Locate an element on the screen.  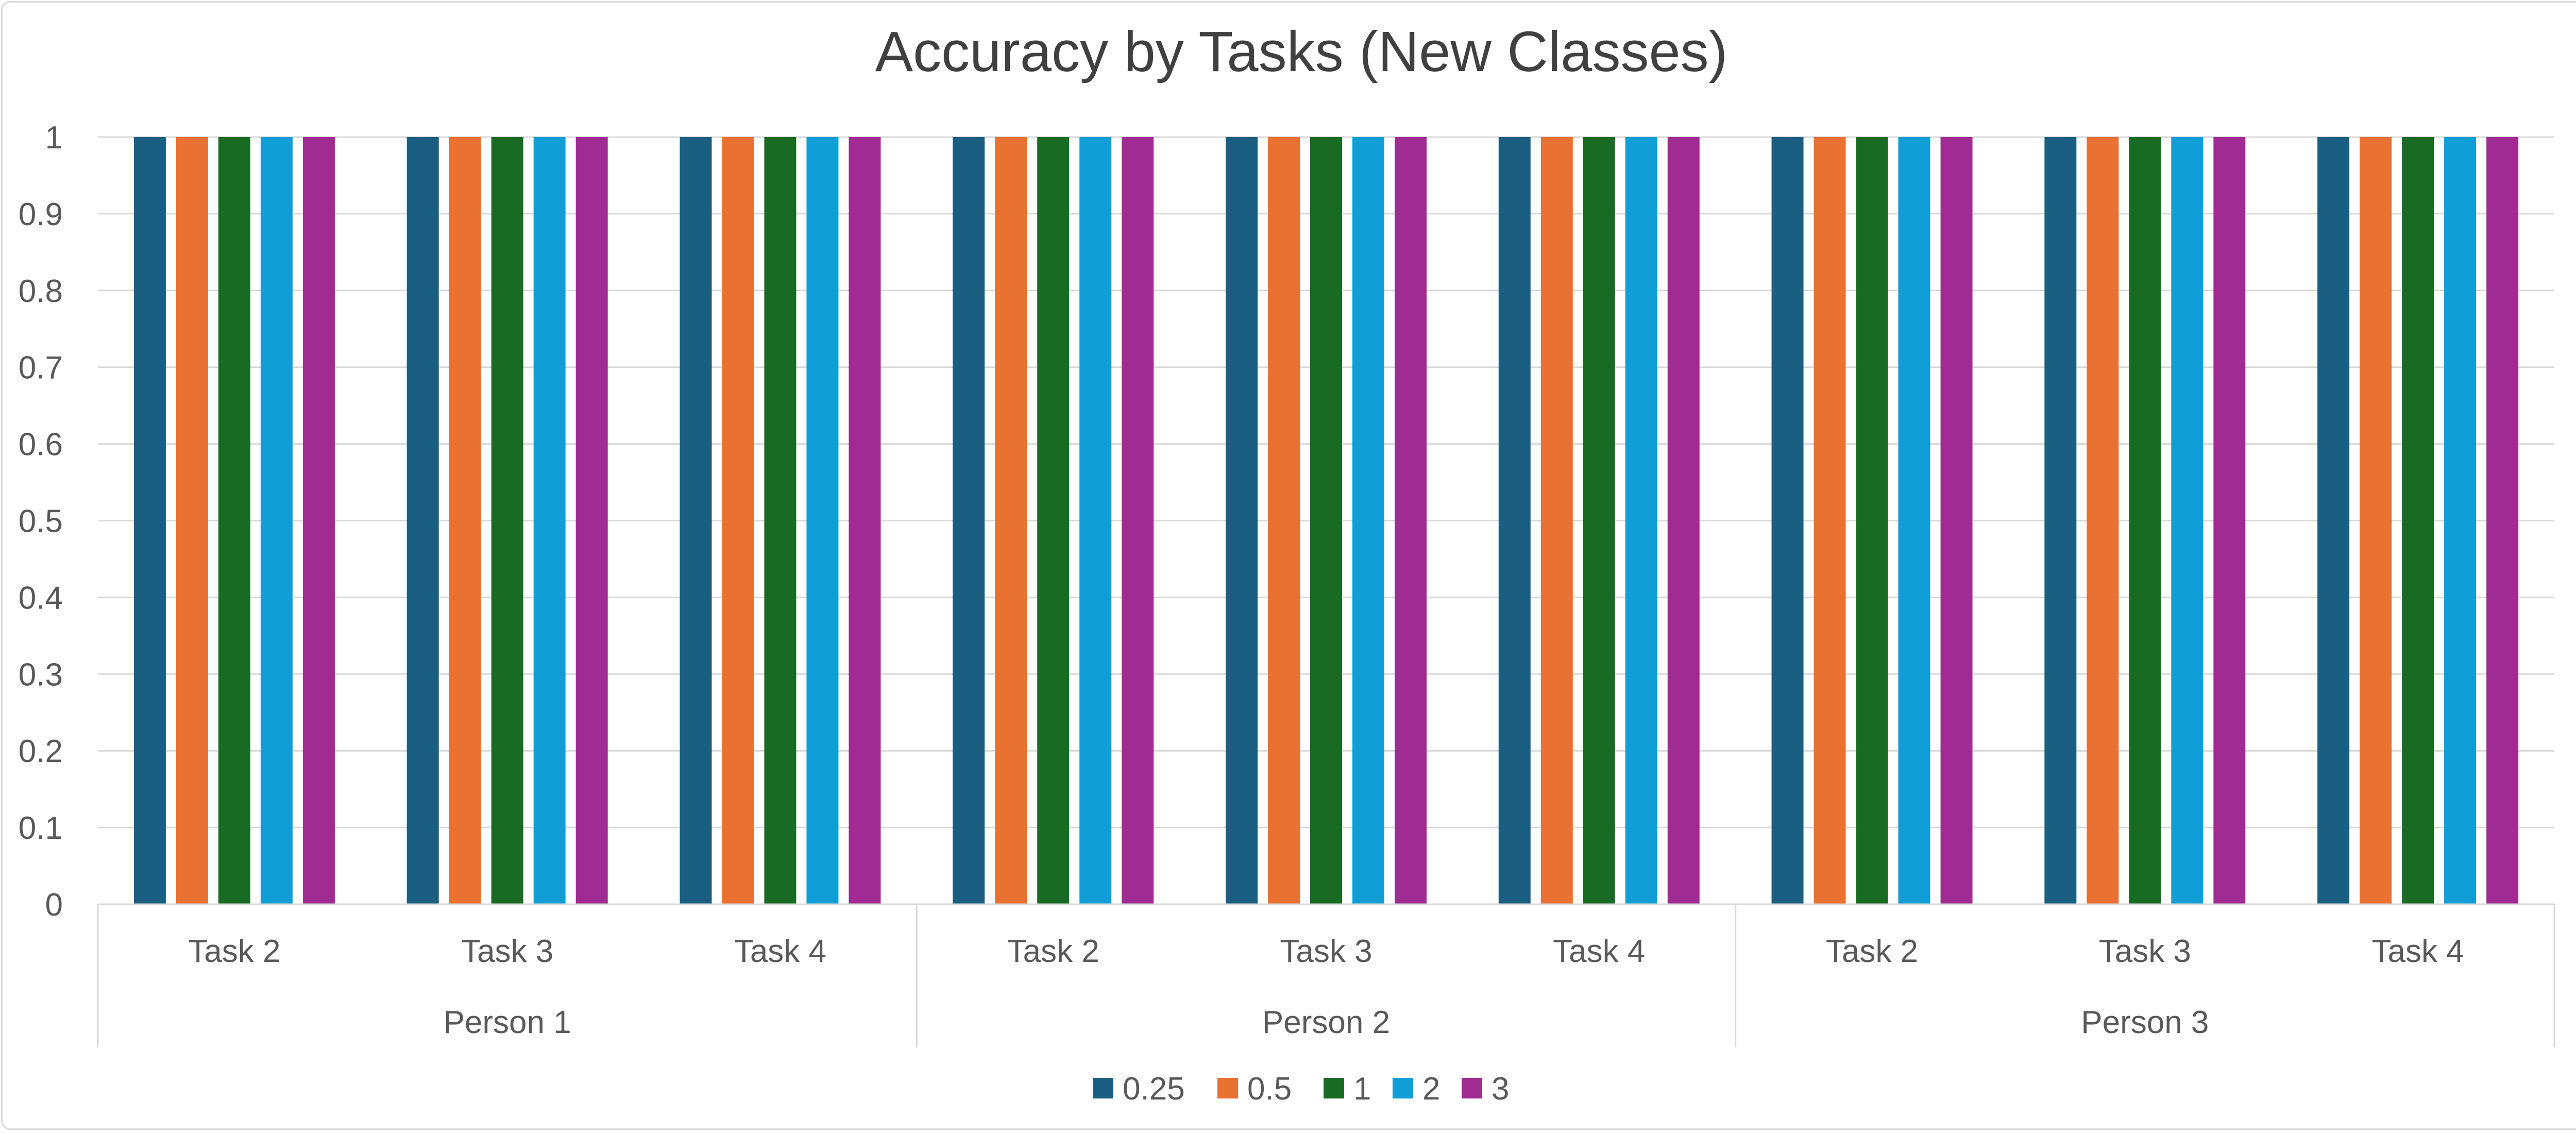
y-tick-label: 0.6 is located at coordinates (41, 445).